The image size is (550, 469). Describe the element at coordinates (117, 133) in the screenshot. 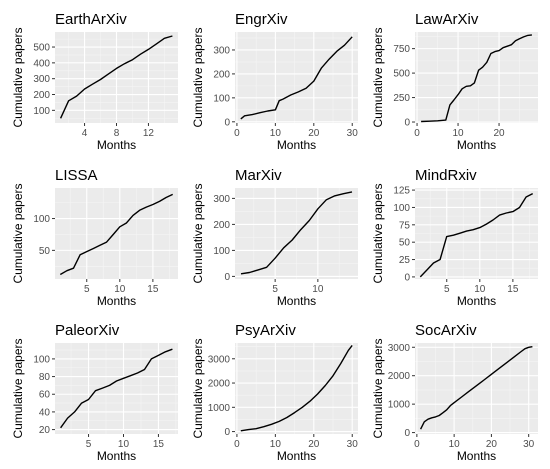

I see `x-tick-label: 8` at that location.